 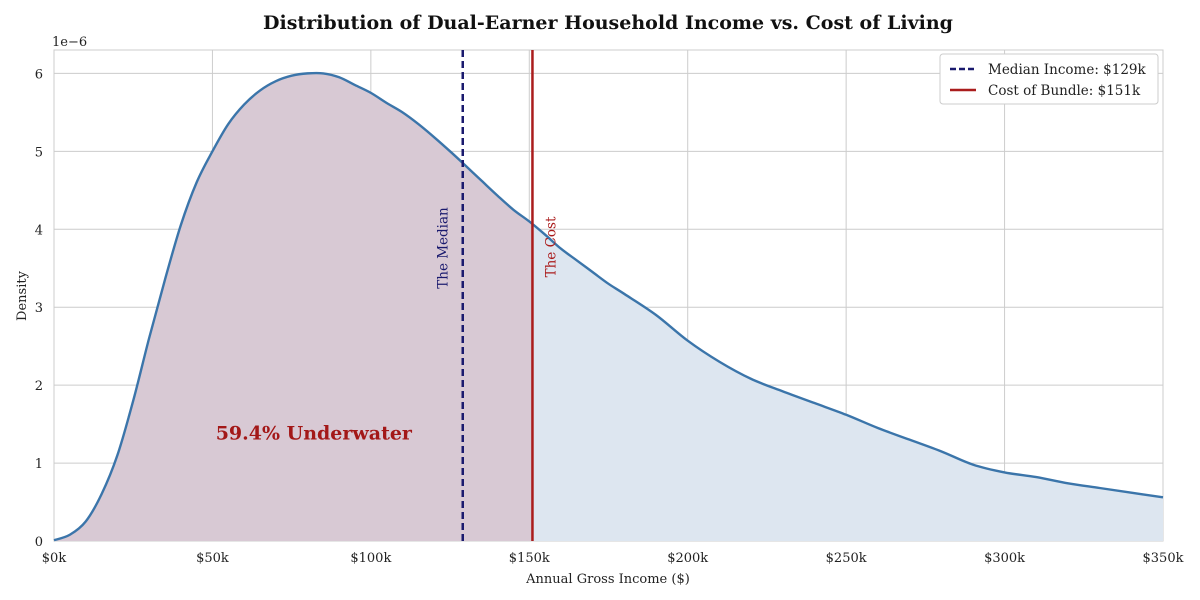 I want to click on reference-lines: The Median The Cost, so click(x=497, y=295).